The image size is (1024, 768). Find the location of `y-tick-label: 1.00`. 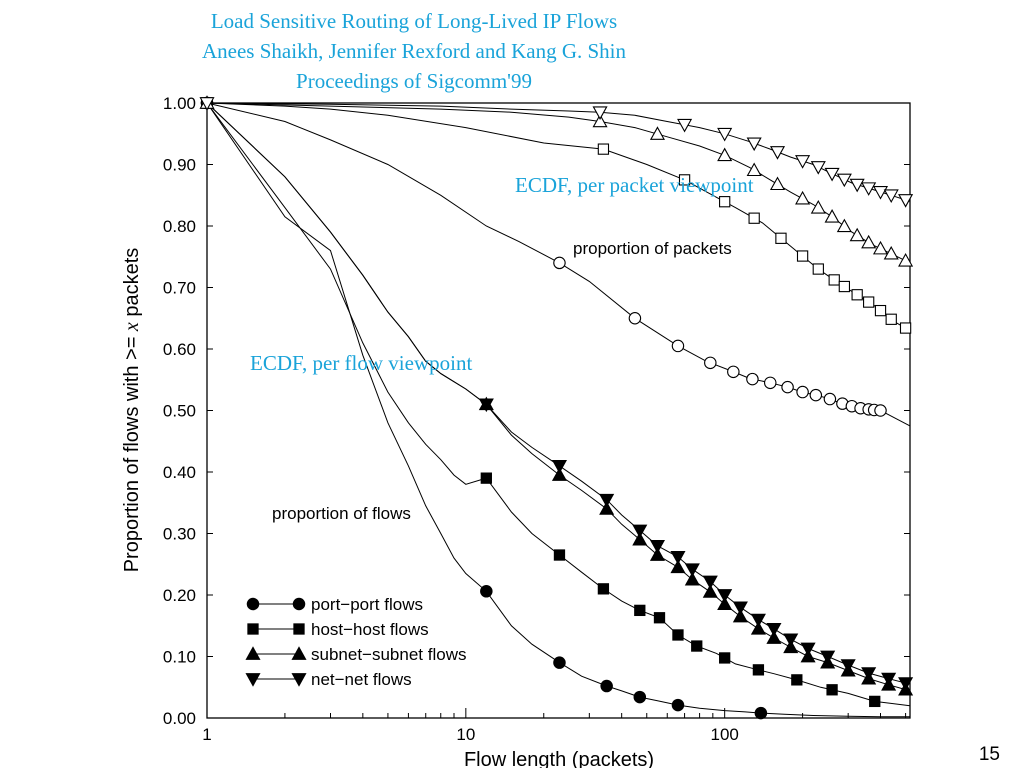

y-tick-label: 1.00 is located at coordinates (179, 103).